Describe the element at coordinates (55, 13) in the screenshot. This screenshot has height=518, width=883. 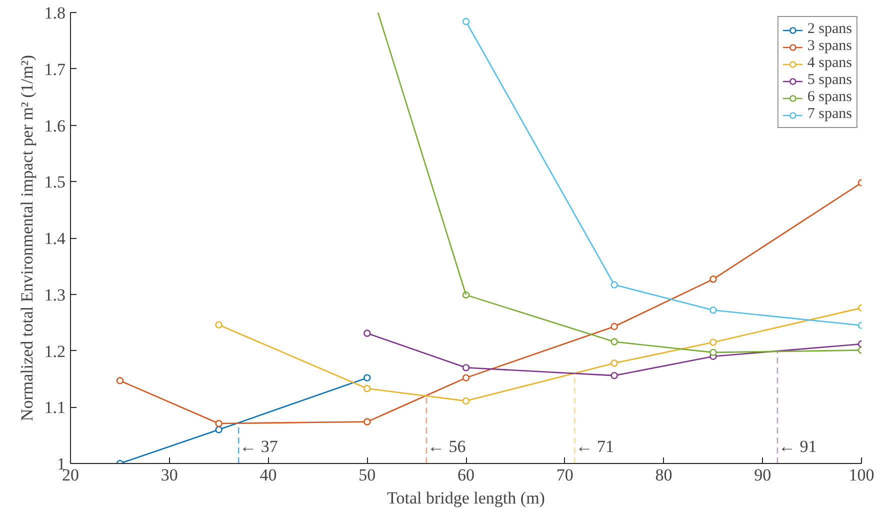
I see `y-tick-label: 1.8` at that location.